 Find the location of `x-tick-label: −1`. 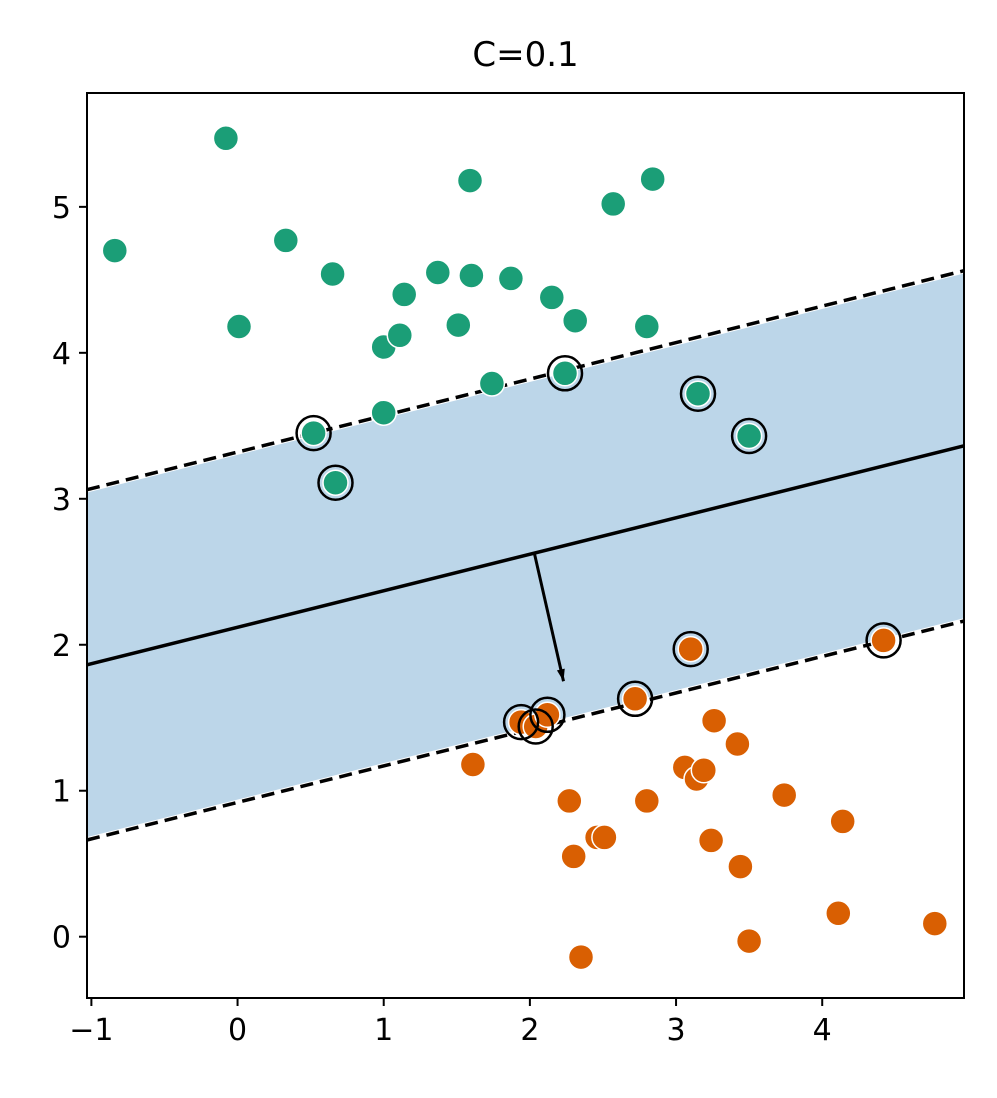

x-tick-label: −1 is located at coordinates (91, 1030).